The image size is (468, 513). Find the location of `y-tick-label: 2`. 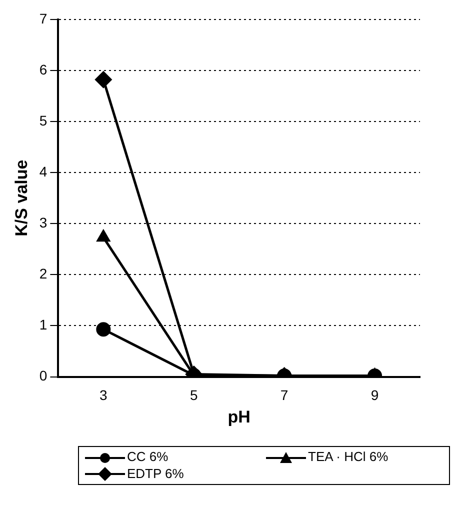

y-tick-label: 2 is located at coordinates (43, 274).